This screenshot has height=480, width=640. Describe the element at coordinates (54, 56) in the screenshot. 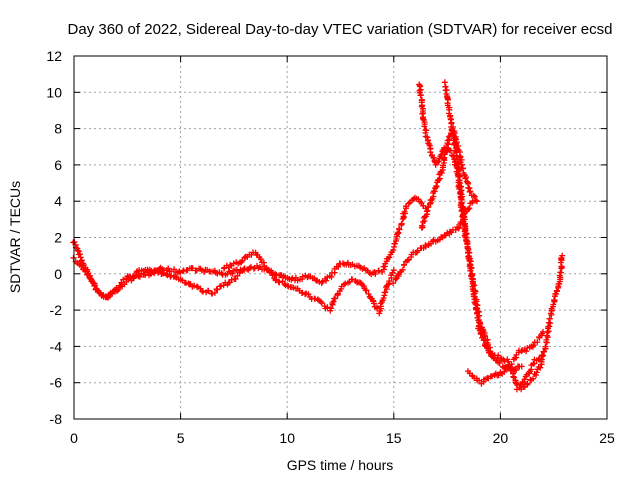

I see `y-tick-label: 12` at that location.